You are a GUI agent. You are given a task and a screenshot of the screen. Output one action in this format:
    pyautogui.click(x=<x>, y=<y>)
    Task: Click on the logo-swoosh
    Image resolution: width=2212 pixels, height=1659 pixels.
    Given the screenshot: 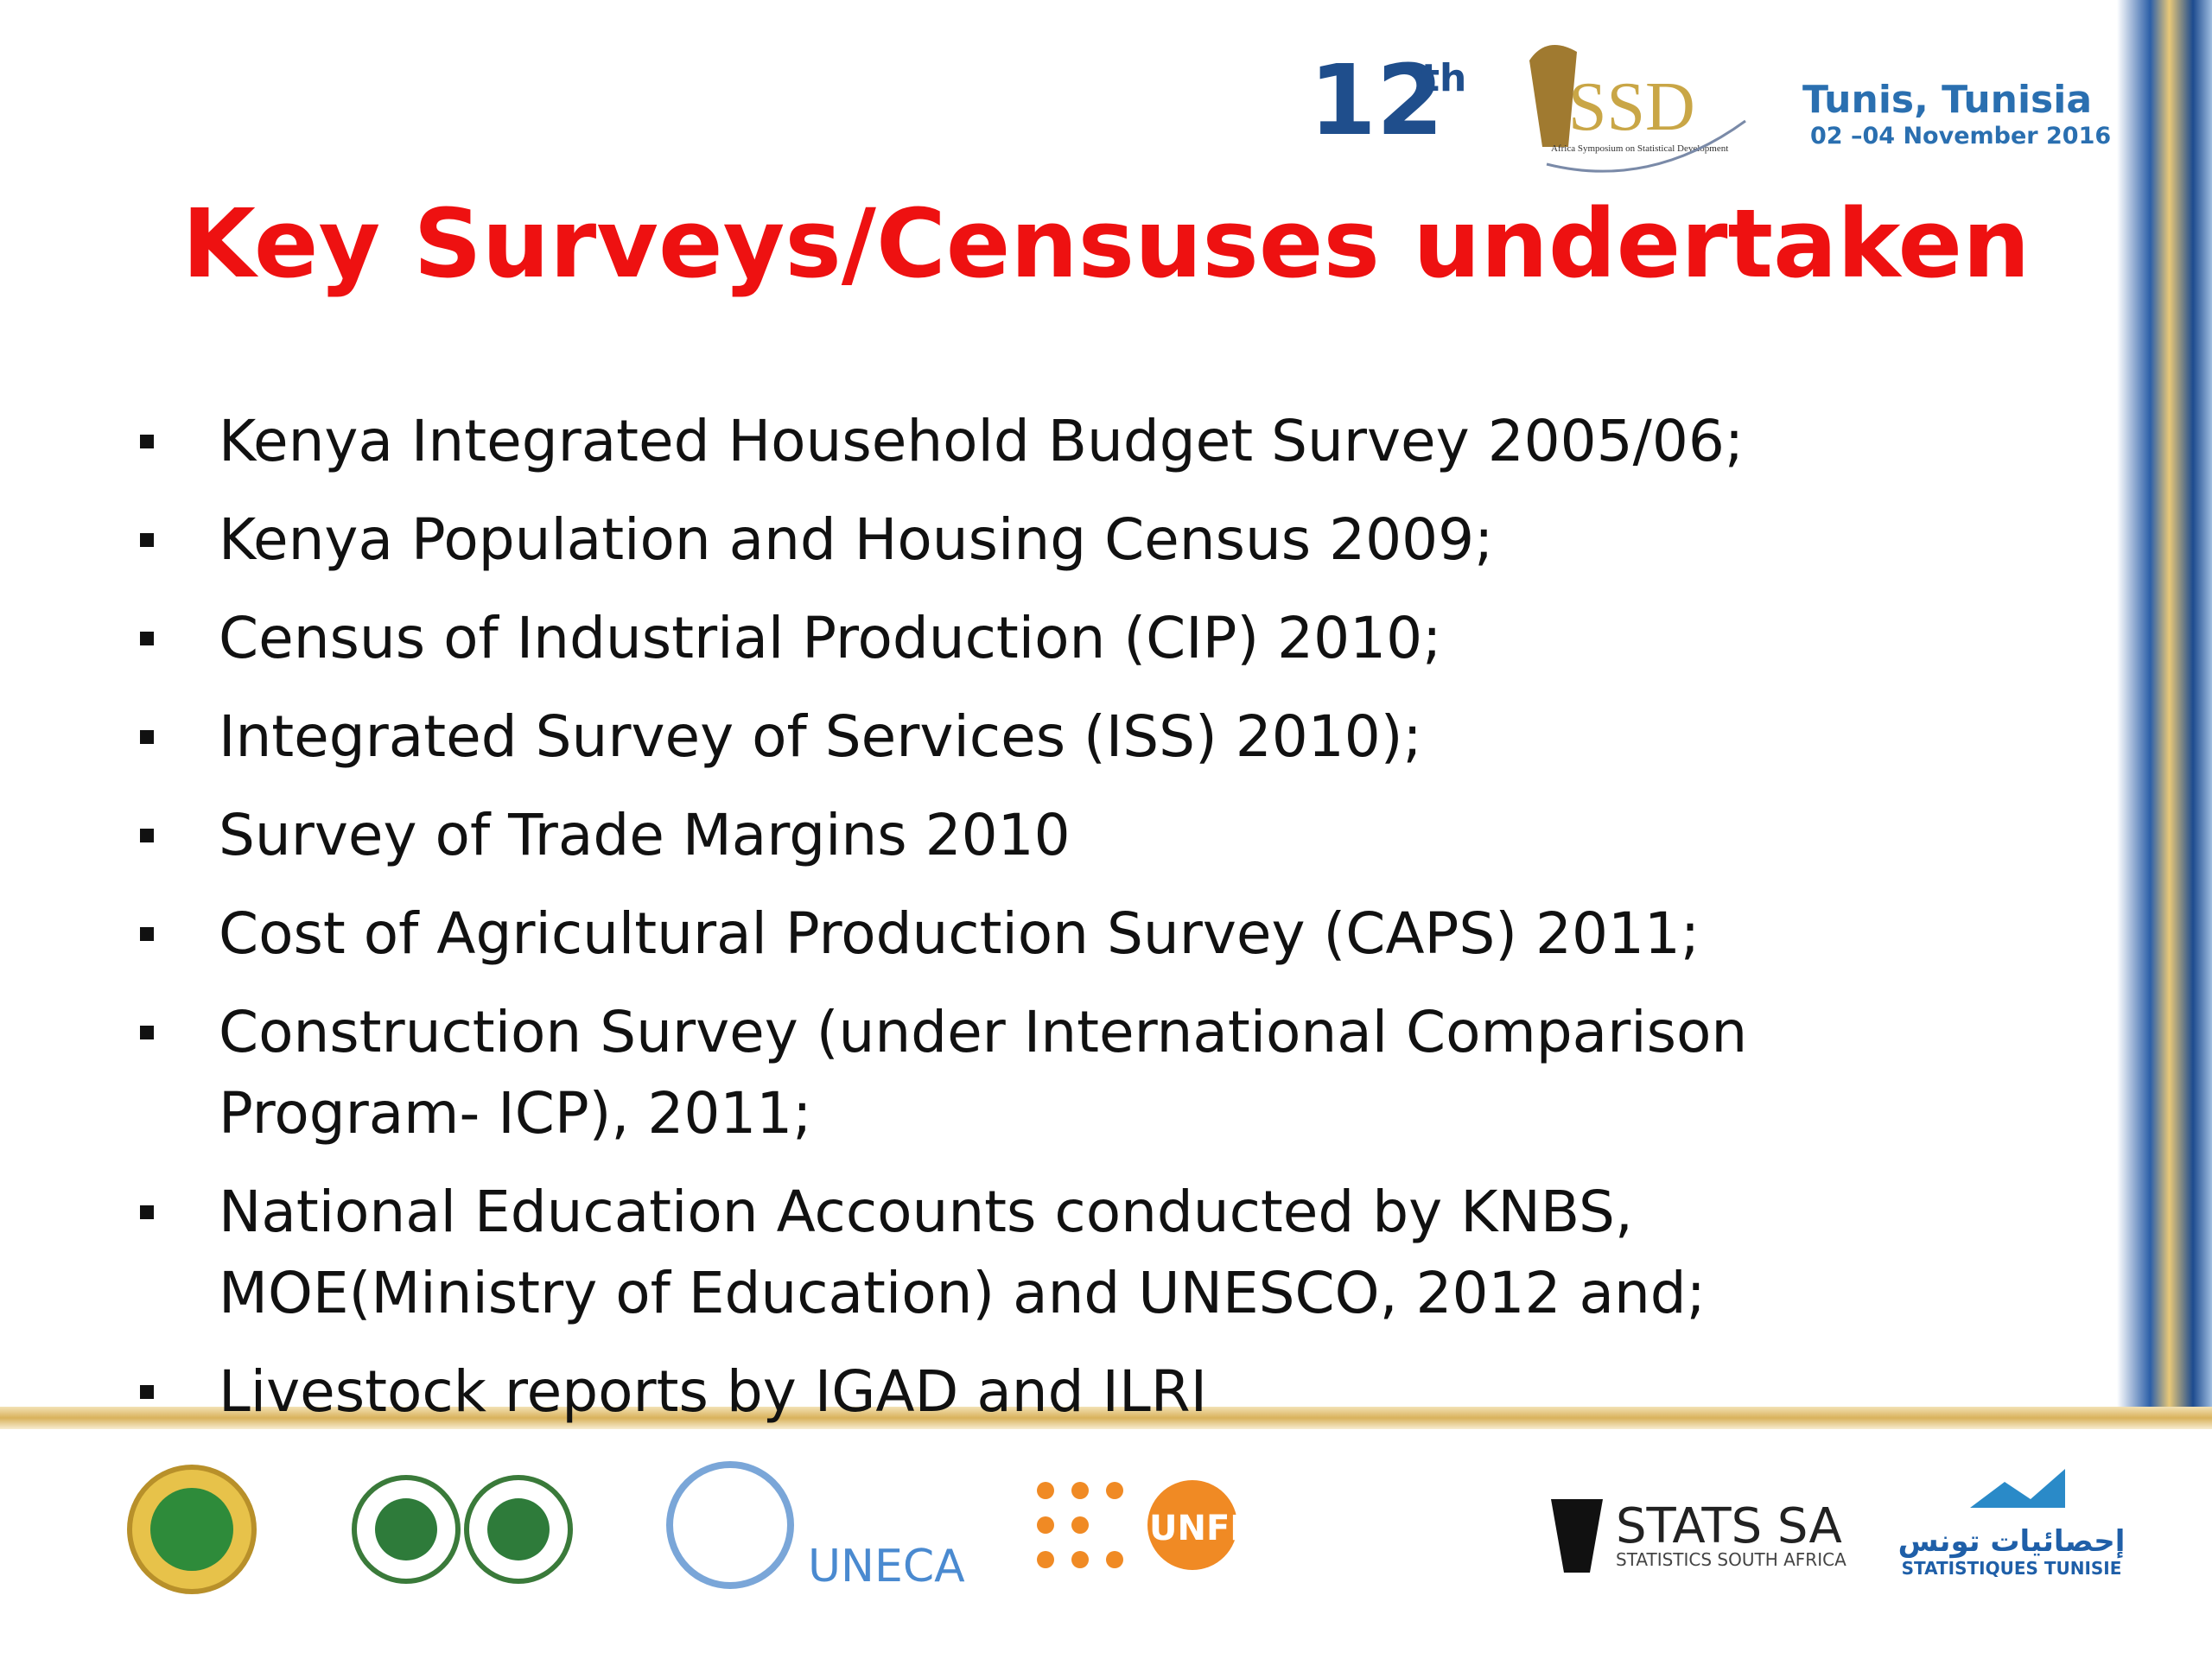 What is the action you would take?
    pyautogui.click(x=1646, y=146)
    